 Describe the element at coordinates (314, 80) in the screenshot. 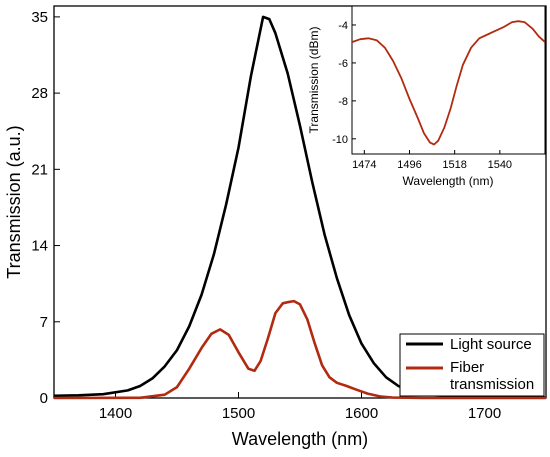

I see `inset-y-axis-title: Transmission (dBm)` at that location.